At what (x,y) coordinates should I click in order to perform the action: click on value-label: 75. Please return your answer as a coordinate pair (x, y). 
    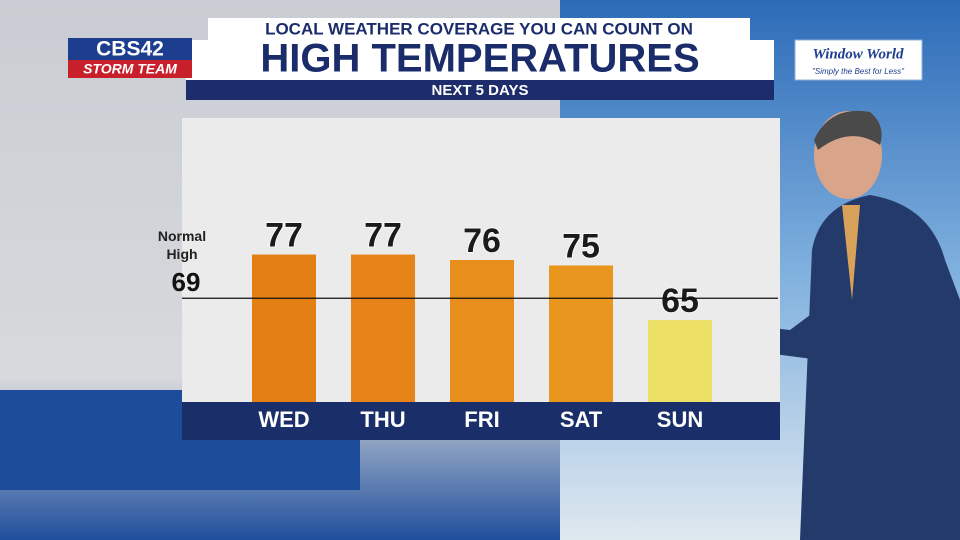
    Looking at the image, I should click on (581, 246).